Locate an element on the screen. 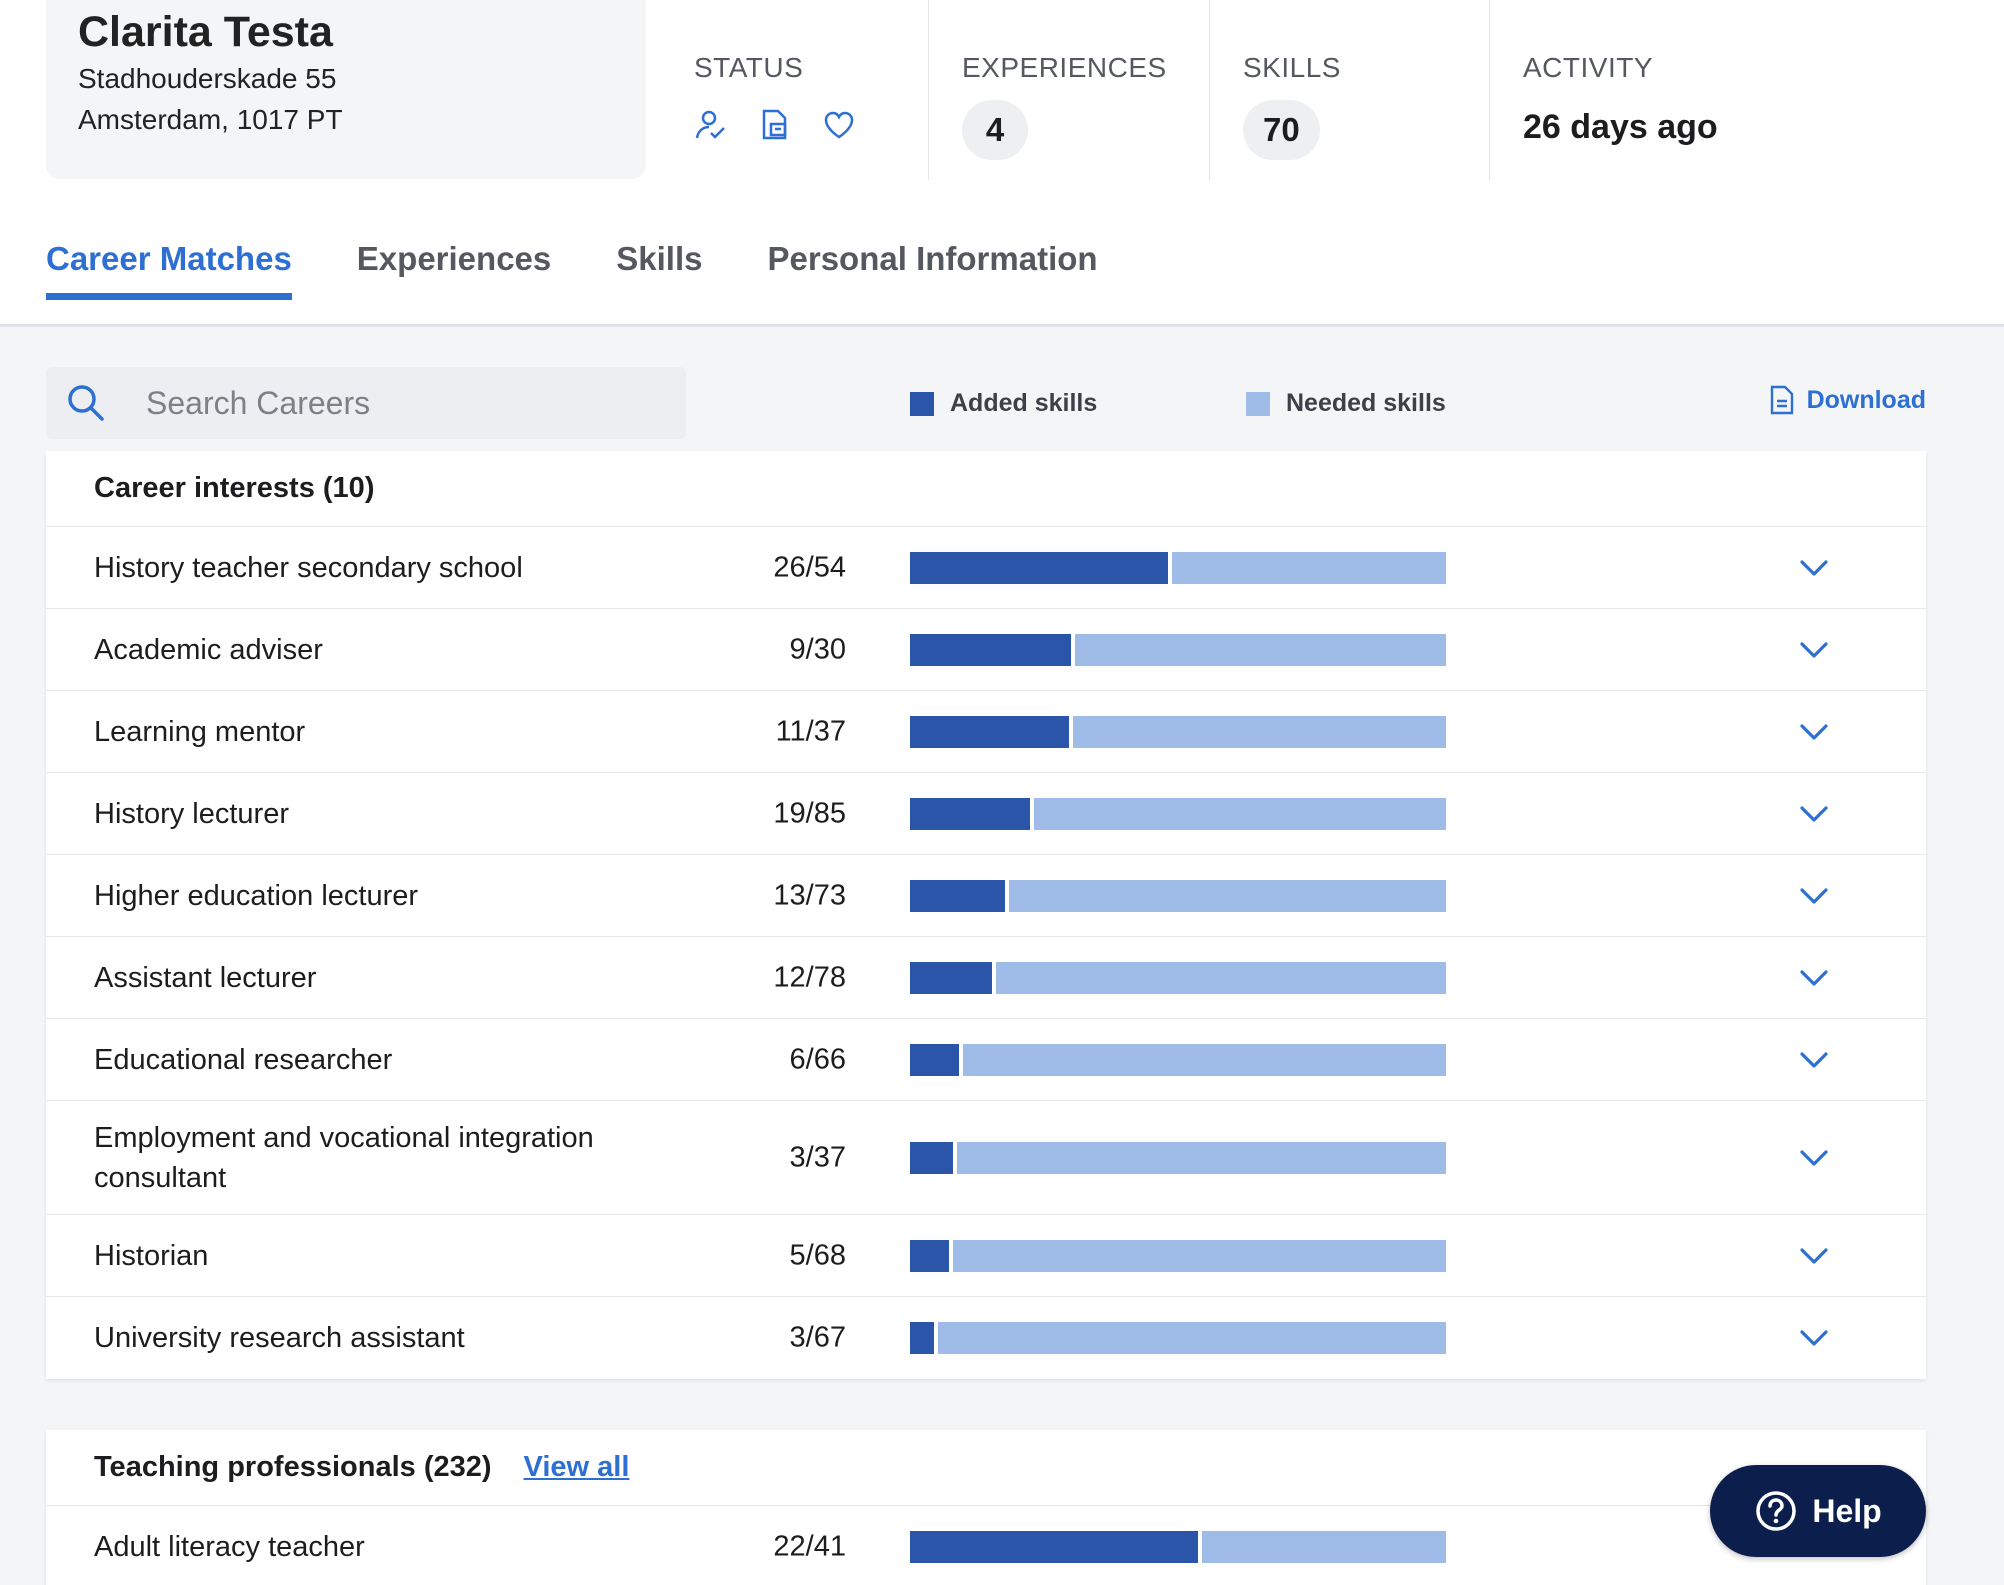  career-row: Adult literacy teacher 22/41 is located at coordinates (986, 1545).